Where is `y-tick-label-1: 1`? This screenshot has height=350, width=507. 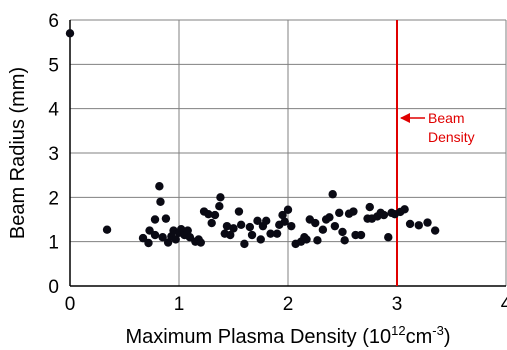
y-tick-label-1: 1 is located at coordinates (53, 243).